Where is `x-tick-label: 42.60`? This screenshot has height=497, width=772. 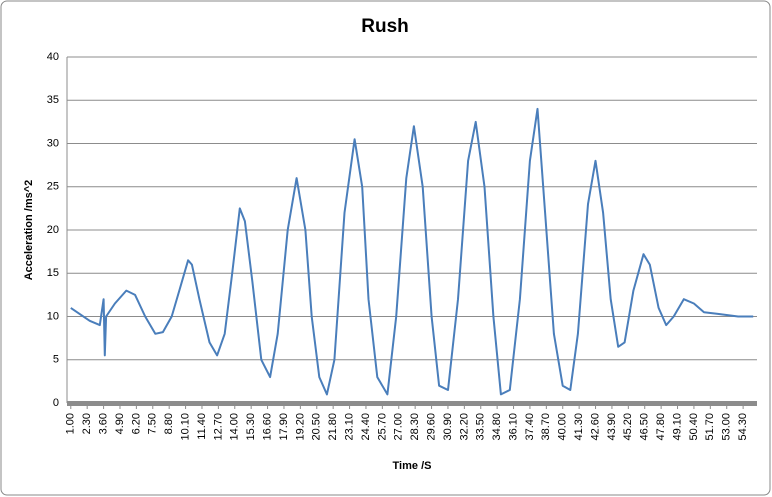 x-tick-label: 42.60 is located at coordinates (595, 427).